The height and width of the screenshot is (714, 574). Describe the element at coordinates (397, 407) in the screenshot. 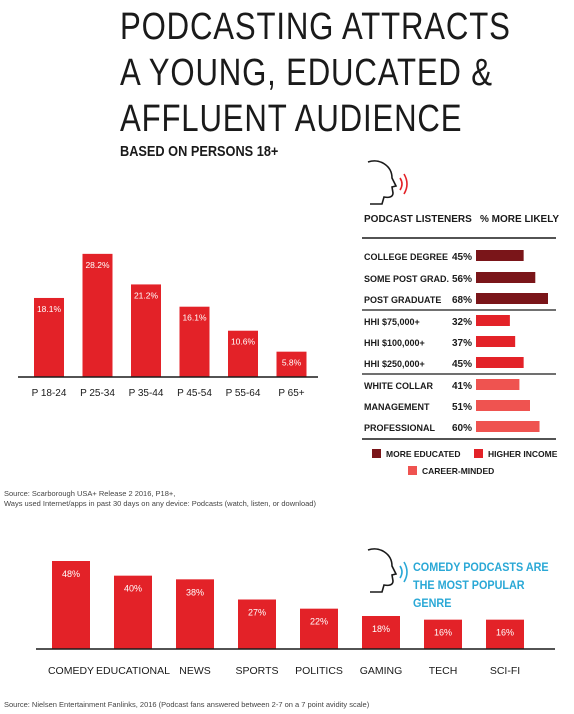

I see `listener-row-label: MANAGEMENT` at that location.